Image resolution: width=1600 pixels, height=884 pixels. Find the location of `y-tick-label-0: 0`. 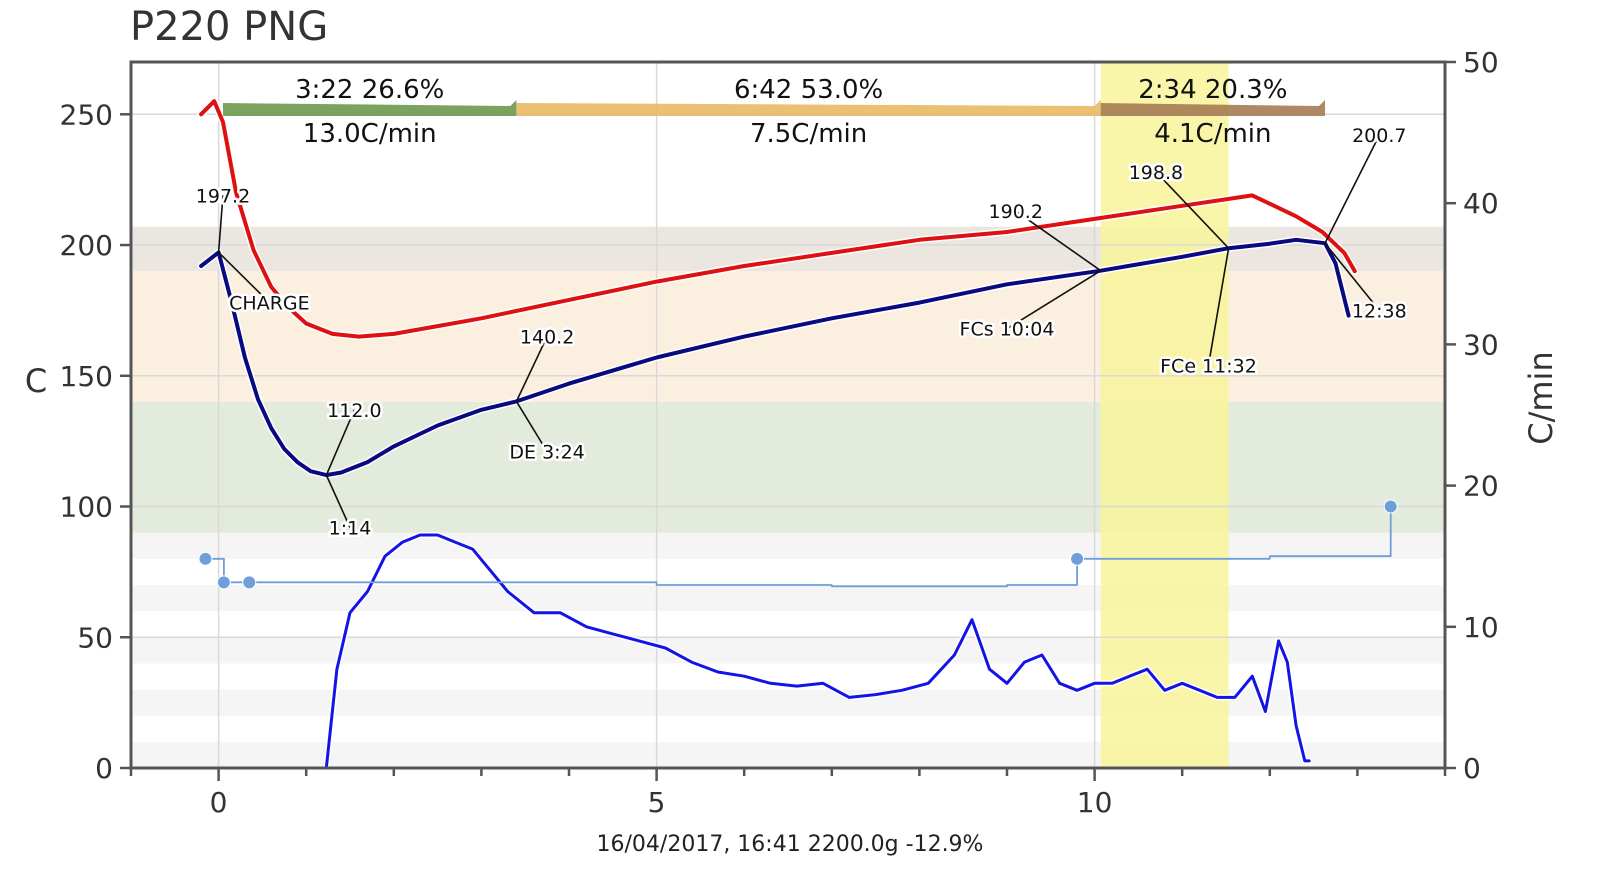

y-tick-label-0: 0 is located at coordinates (104, 768).